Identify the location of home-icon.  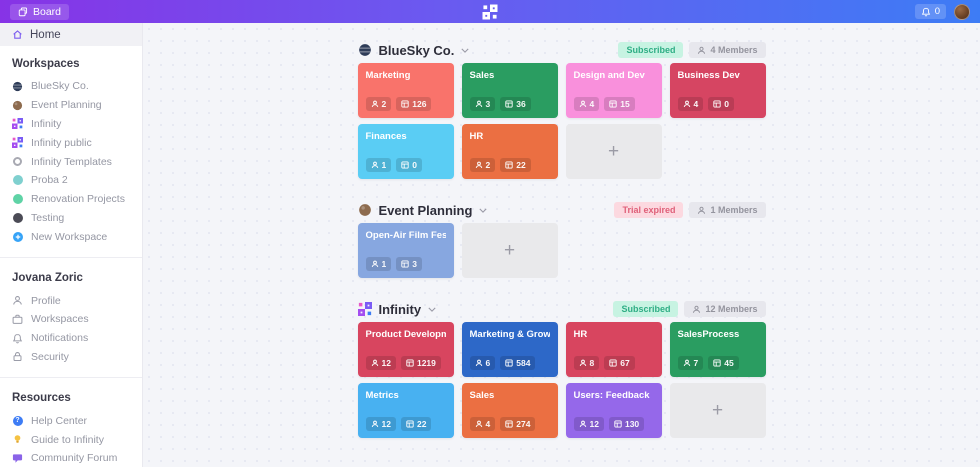
(17, 34).